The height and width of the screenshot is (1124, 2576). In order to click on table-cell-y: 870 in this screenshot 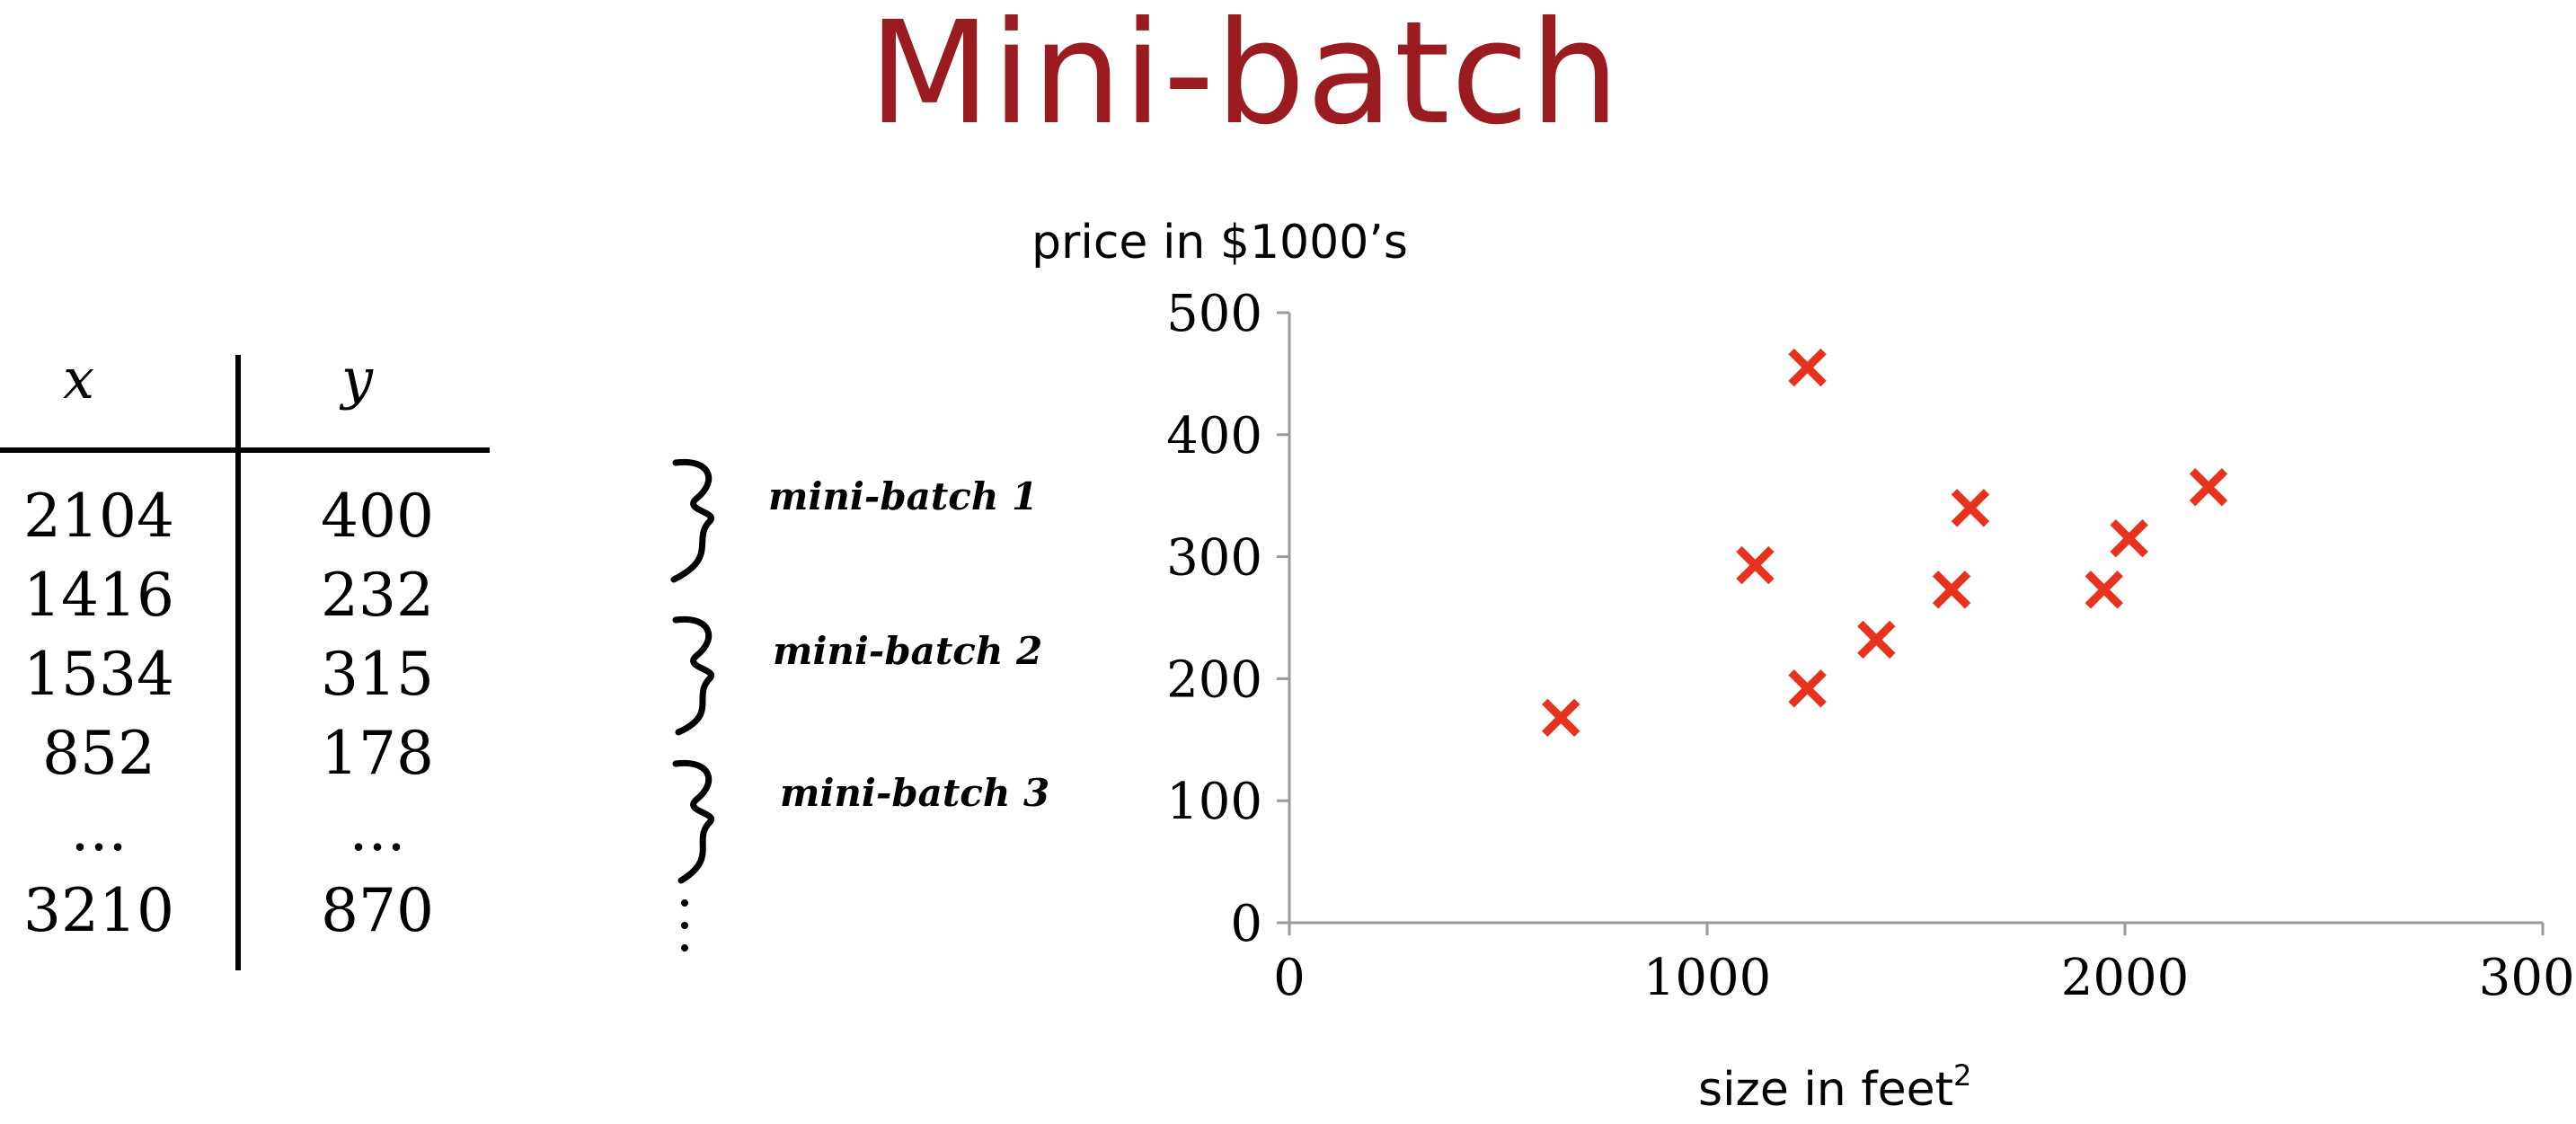, I will do `click(378, 910)`.